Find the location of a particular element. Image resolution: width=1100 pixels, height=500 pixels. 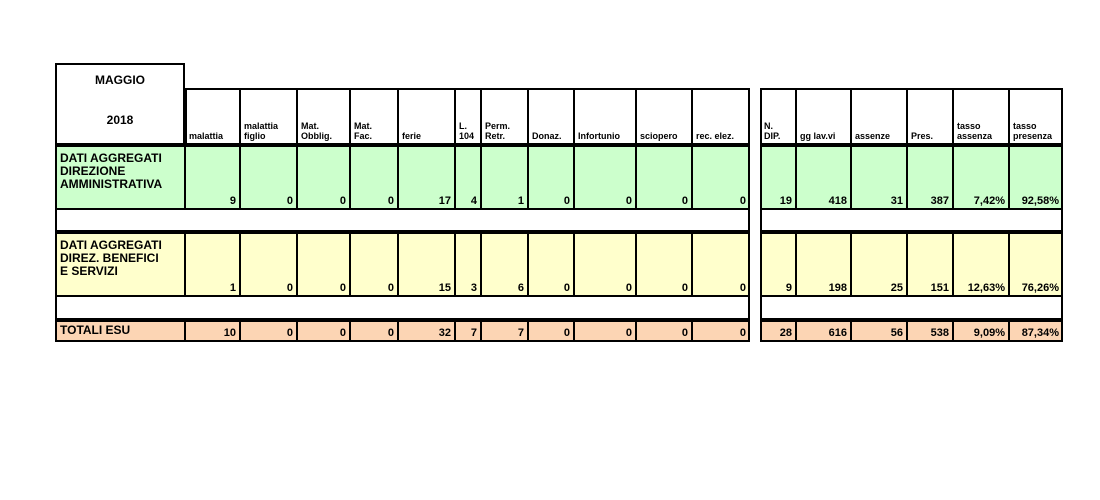

header-line: Perm. is located at coordinates (498, 126).